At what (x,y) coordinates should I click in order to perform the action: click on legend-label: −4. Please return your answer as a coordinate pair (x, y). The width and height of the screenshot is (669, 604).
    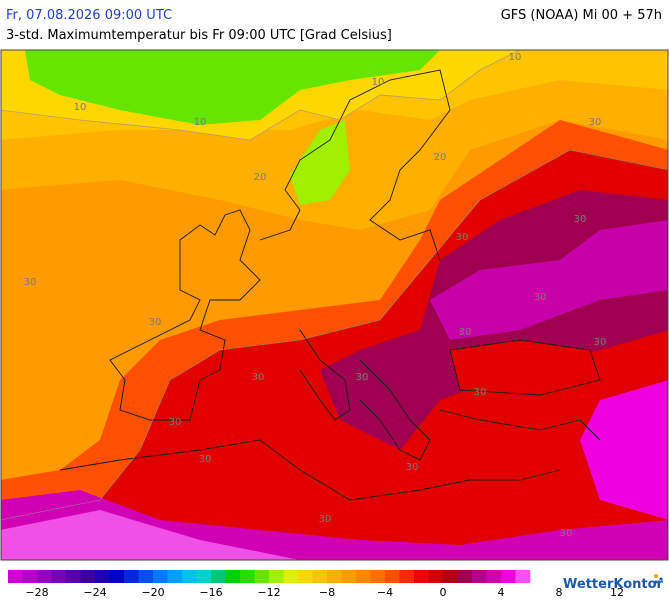
    Looking at the image, I should click on (385, 592).